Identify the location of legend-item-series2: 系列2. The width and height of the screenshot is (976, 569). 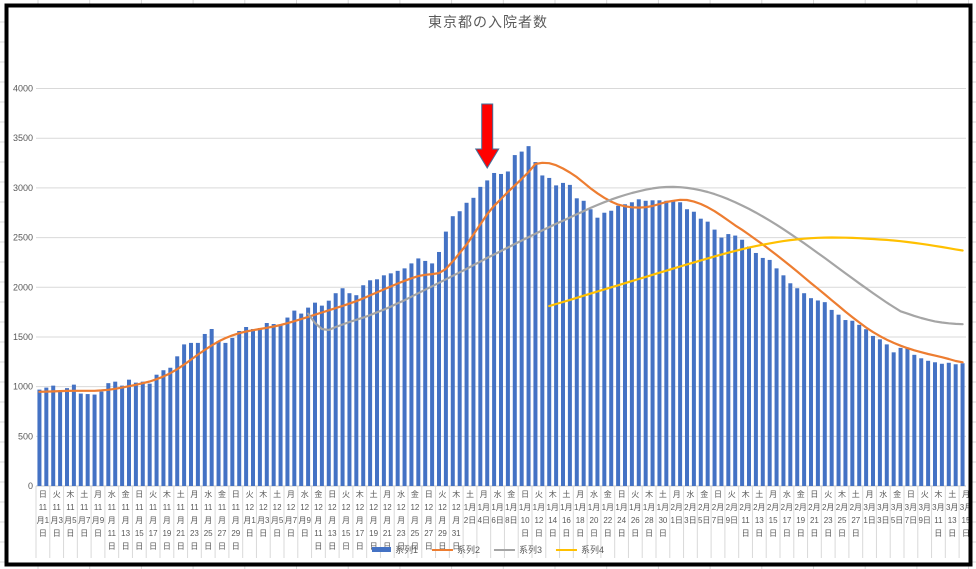
(455, 549).